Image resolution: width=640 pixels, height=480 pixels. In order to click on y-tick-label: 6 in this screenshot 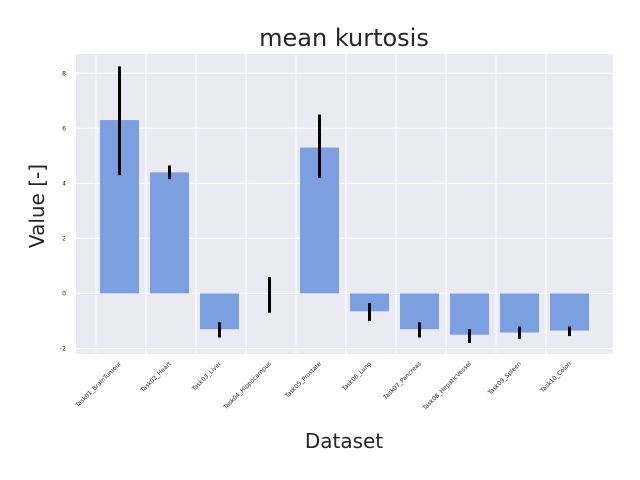, I will do `click(64, 128)`.